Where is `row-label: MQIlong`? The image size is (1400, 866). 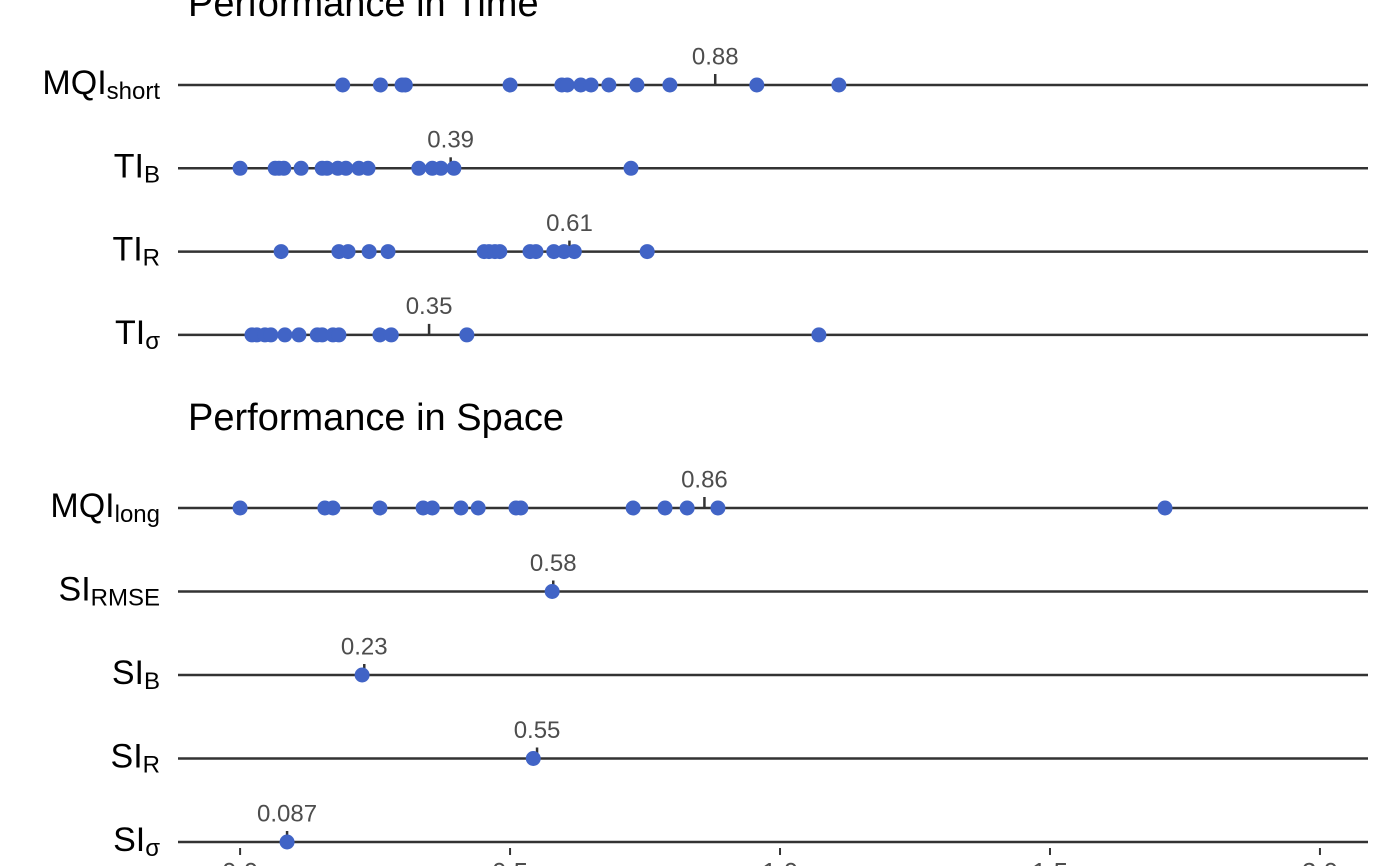 row-label: MQIlong is located at coordinates (105, 507).